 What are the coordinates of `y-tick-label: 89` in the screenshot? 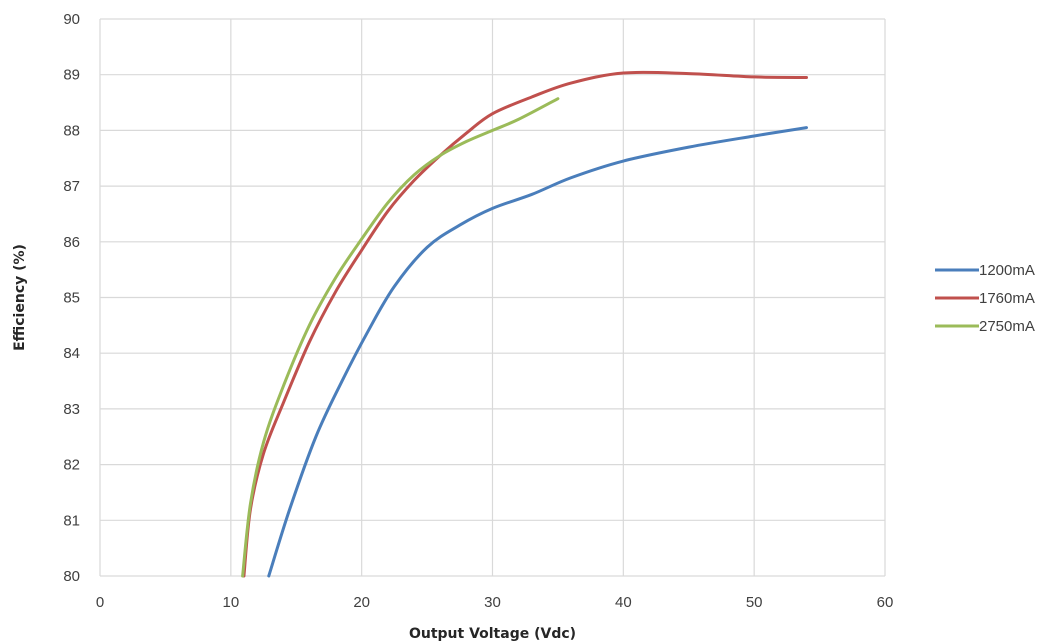 It's located at (71, 75).